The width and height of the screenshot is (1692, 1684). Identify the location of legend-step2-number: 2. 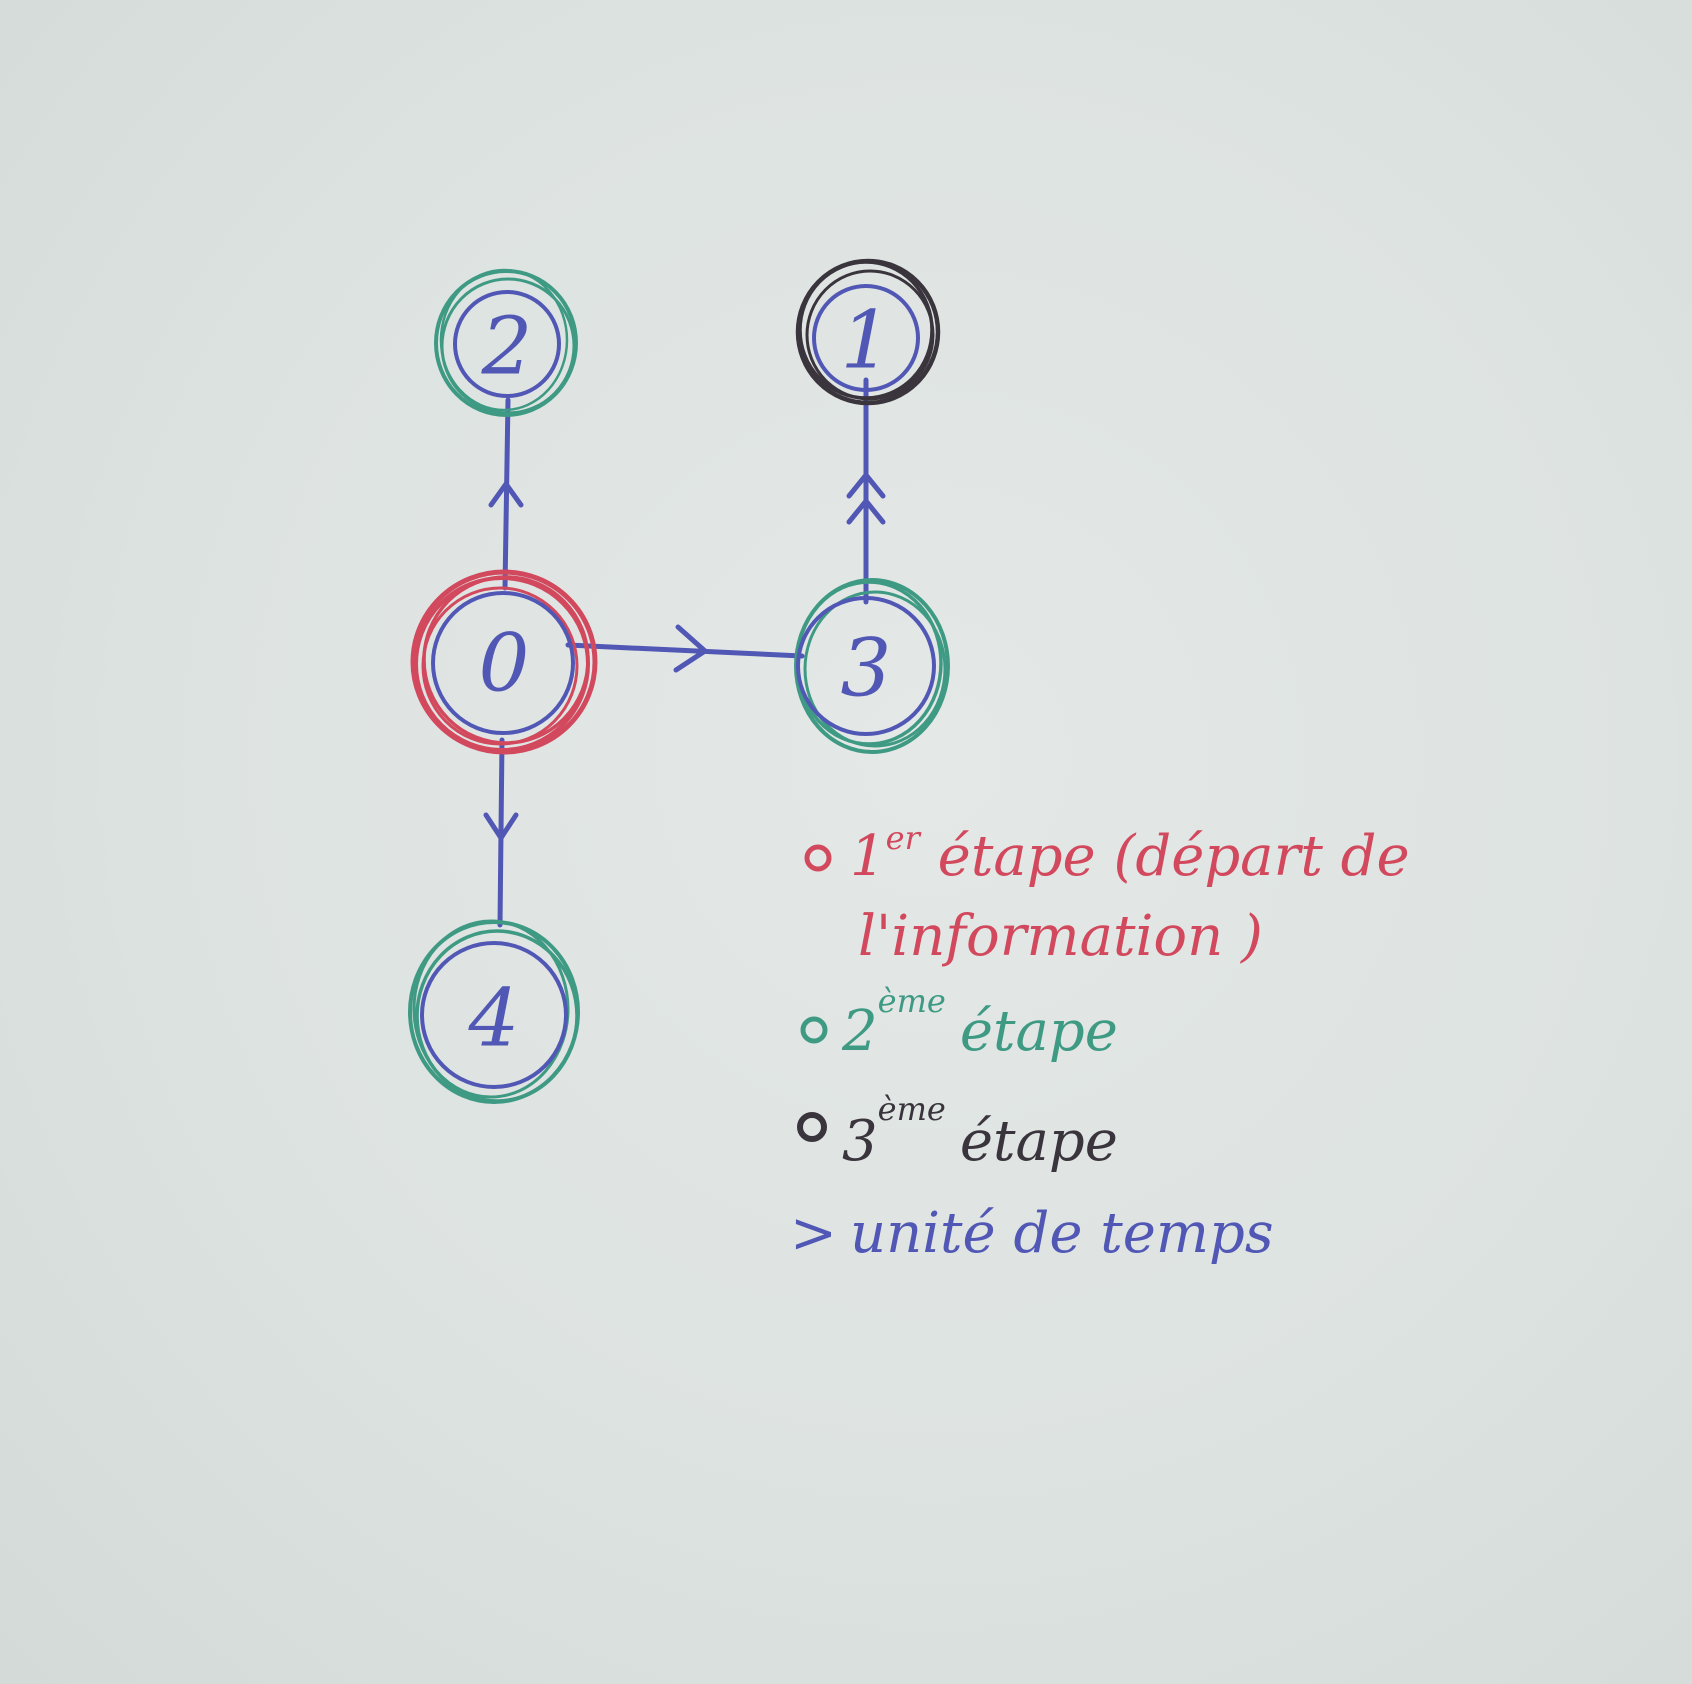
(859, 1031).